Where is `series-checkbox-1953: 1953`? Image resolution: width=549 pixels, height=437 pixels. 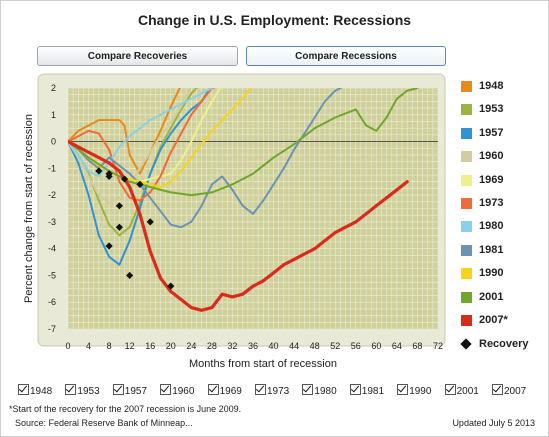
series-checkbox-1953: 1953 is located at coordinates (82, 391).